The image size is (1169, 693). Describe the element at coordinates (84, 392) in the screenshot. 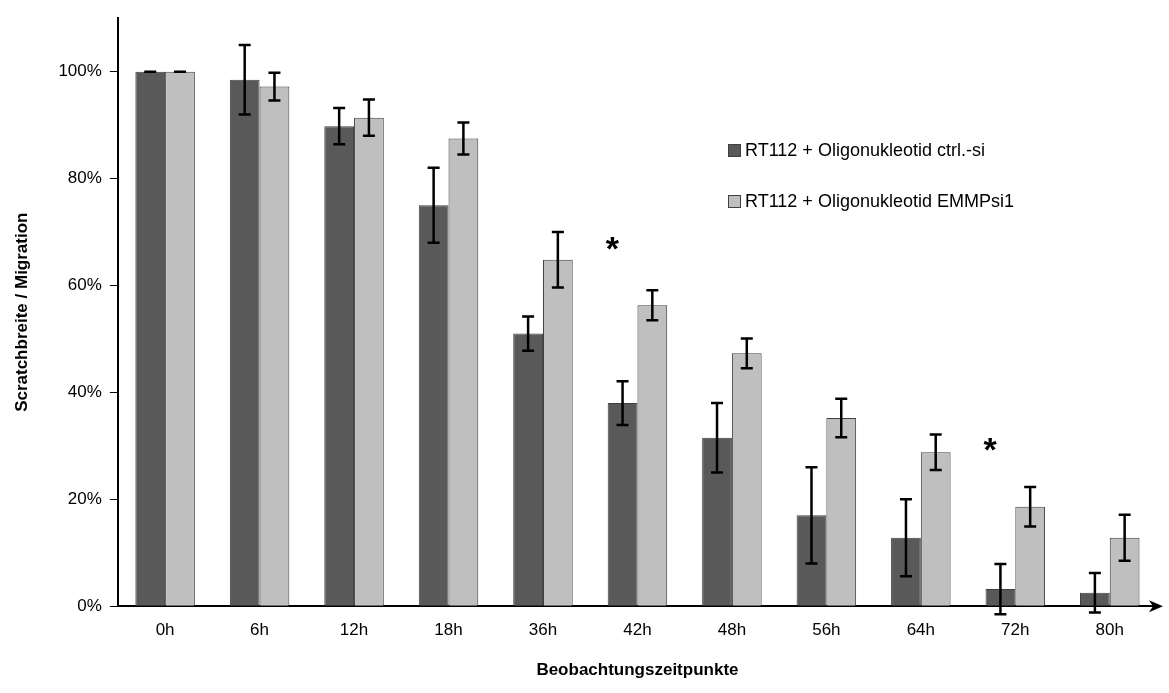

I see `y-tick-label: 40%` at that location.